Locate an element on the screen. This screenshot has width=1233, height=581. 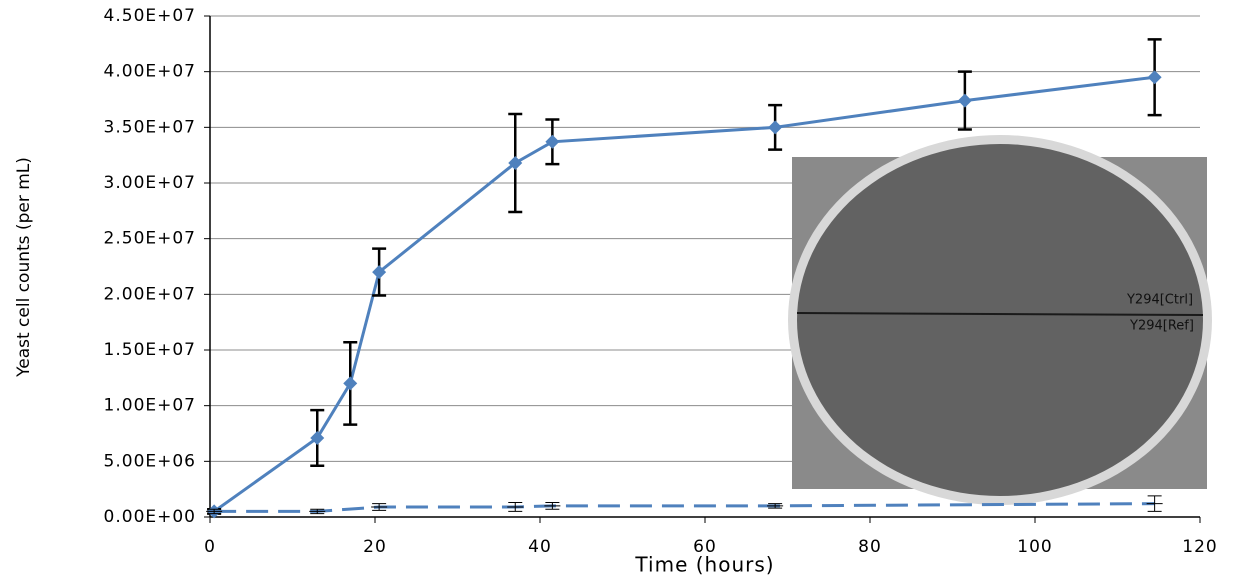
y-tick-label: 3.00E+07 is located at coordinates (150, 183).